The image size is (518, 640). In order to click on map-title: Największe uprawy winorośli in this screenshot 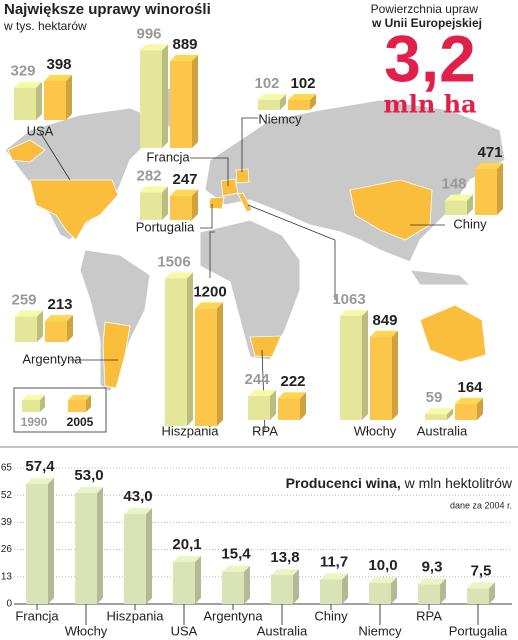, I will do `click(107, 9)`.